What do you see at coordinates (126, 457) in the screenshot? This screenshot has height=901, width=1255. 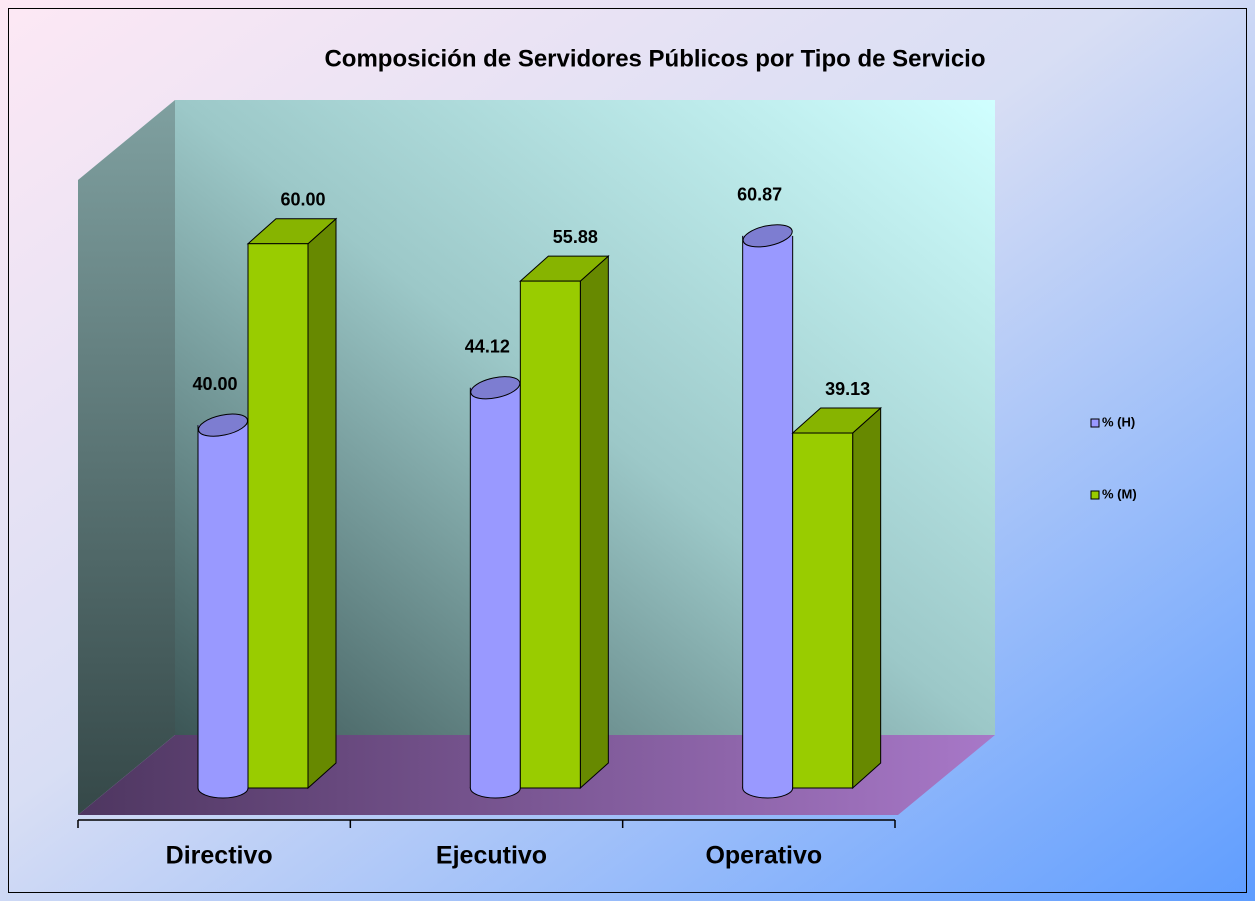 I see `side-wall` at bounding box center [126, 457].